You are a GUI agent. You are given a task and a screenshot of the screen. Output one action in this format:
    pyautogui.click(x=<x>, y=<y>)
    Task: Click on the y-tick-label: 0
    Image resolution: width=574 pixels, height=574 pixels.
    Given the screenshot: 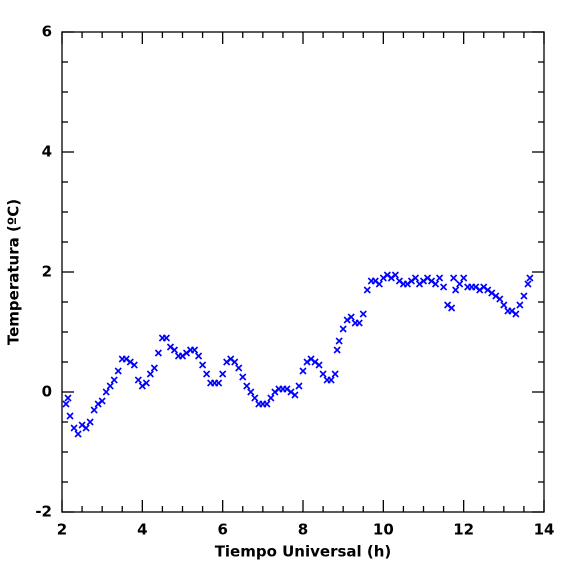 What is the action you would take?
    pyautogui.click(x=47, y=392)
    